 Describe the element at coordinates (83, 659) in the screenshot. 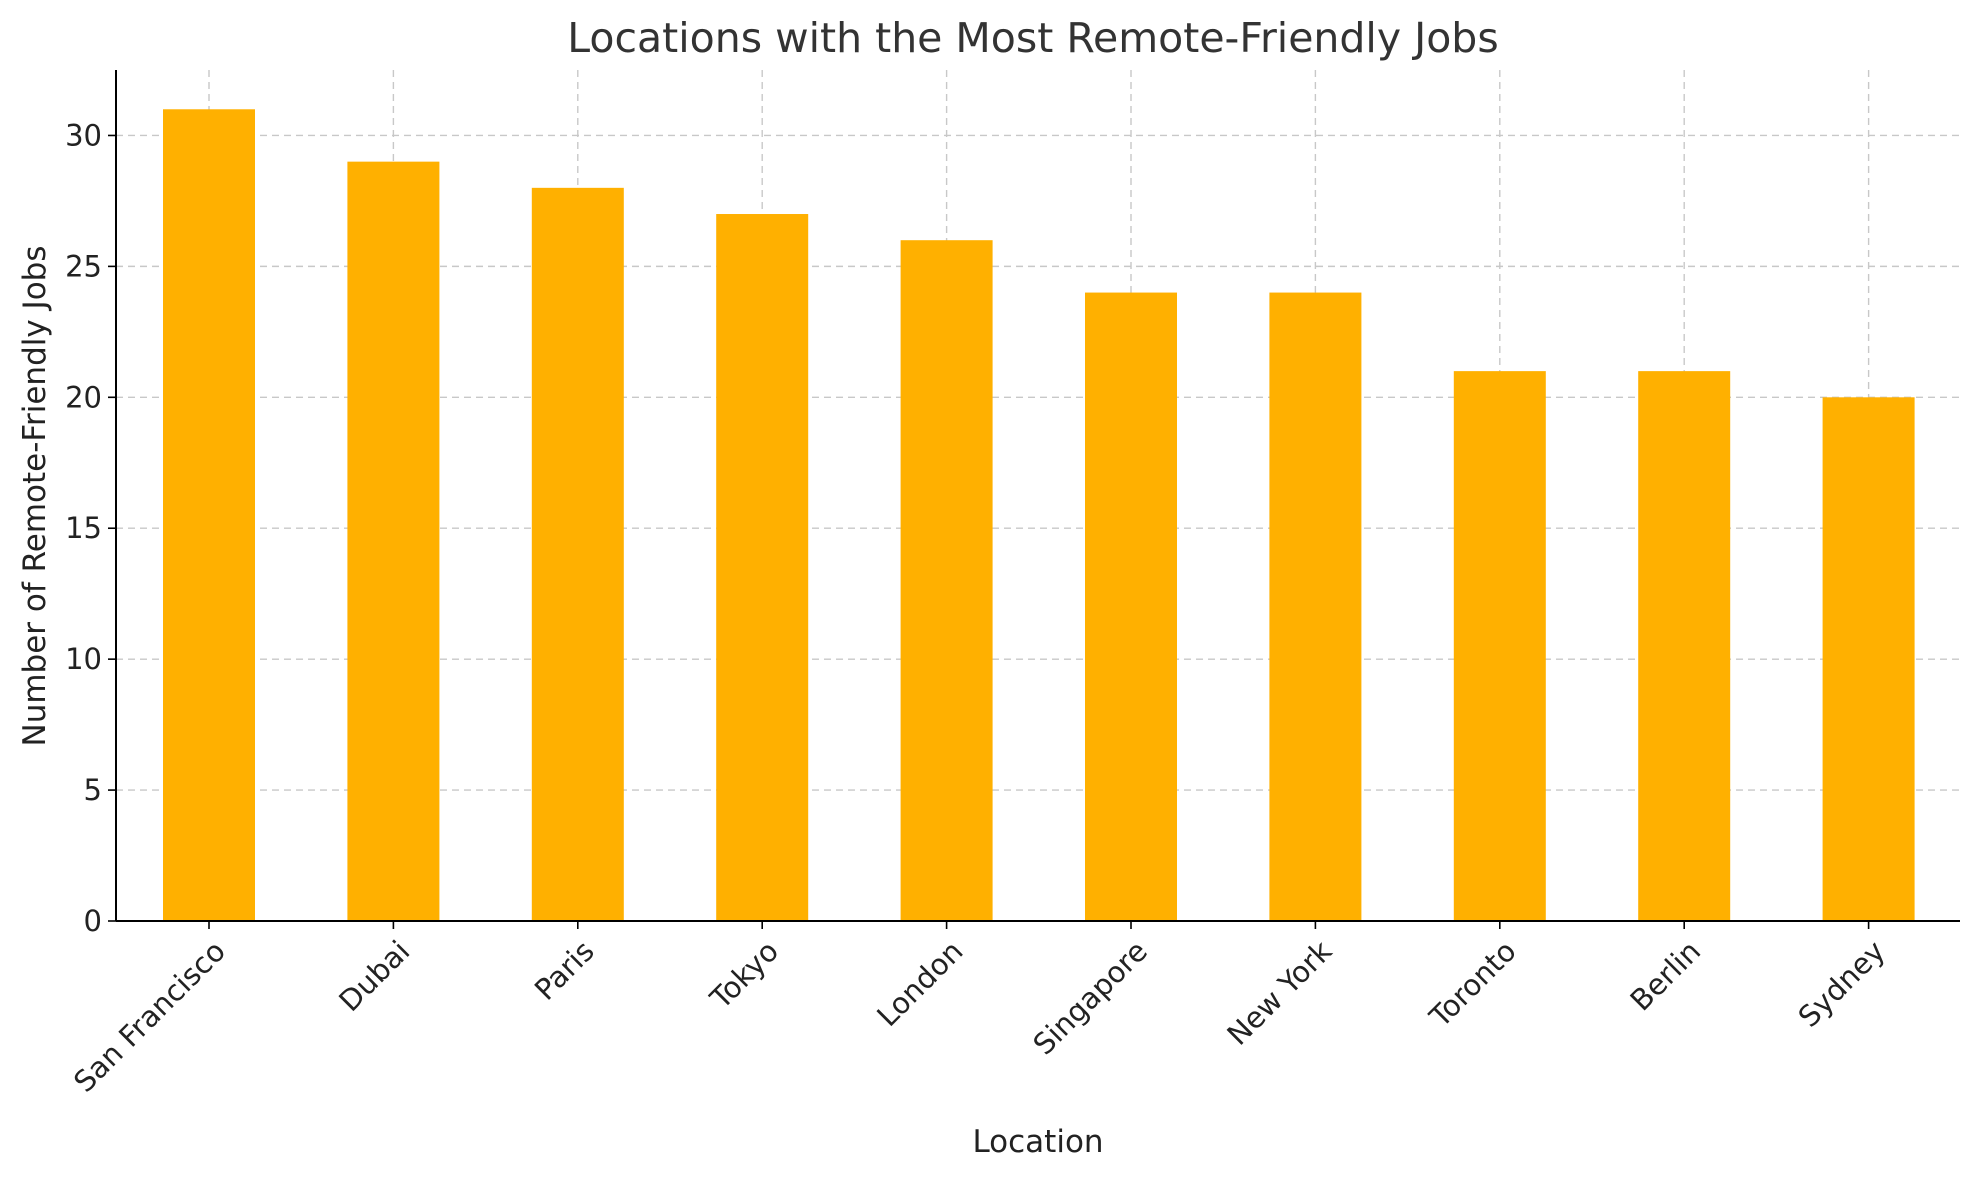

I see `y-tick-label: 10` at that location.